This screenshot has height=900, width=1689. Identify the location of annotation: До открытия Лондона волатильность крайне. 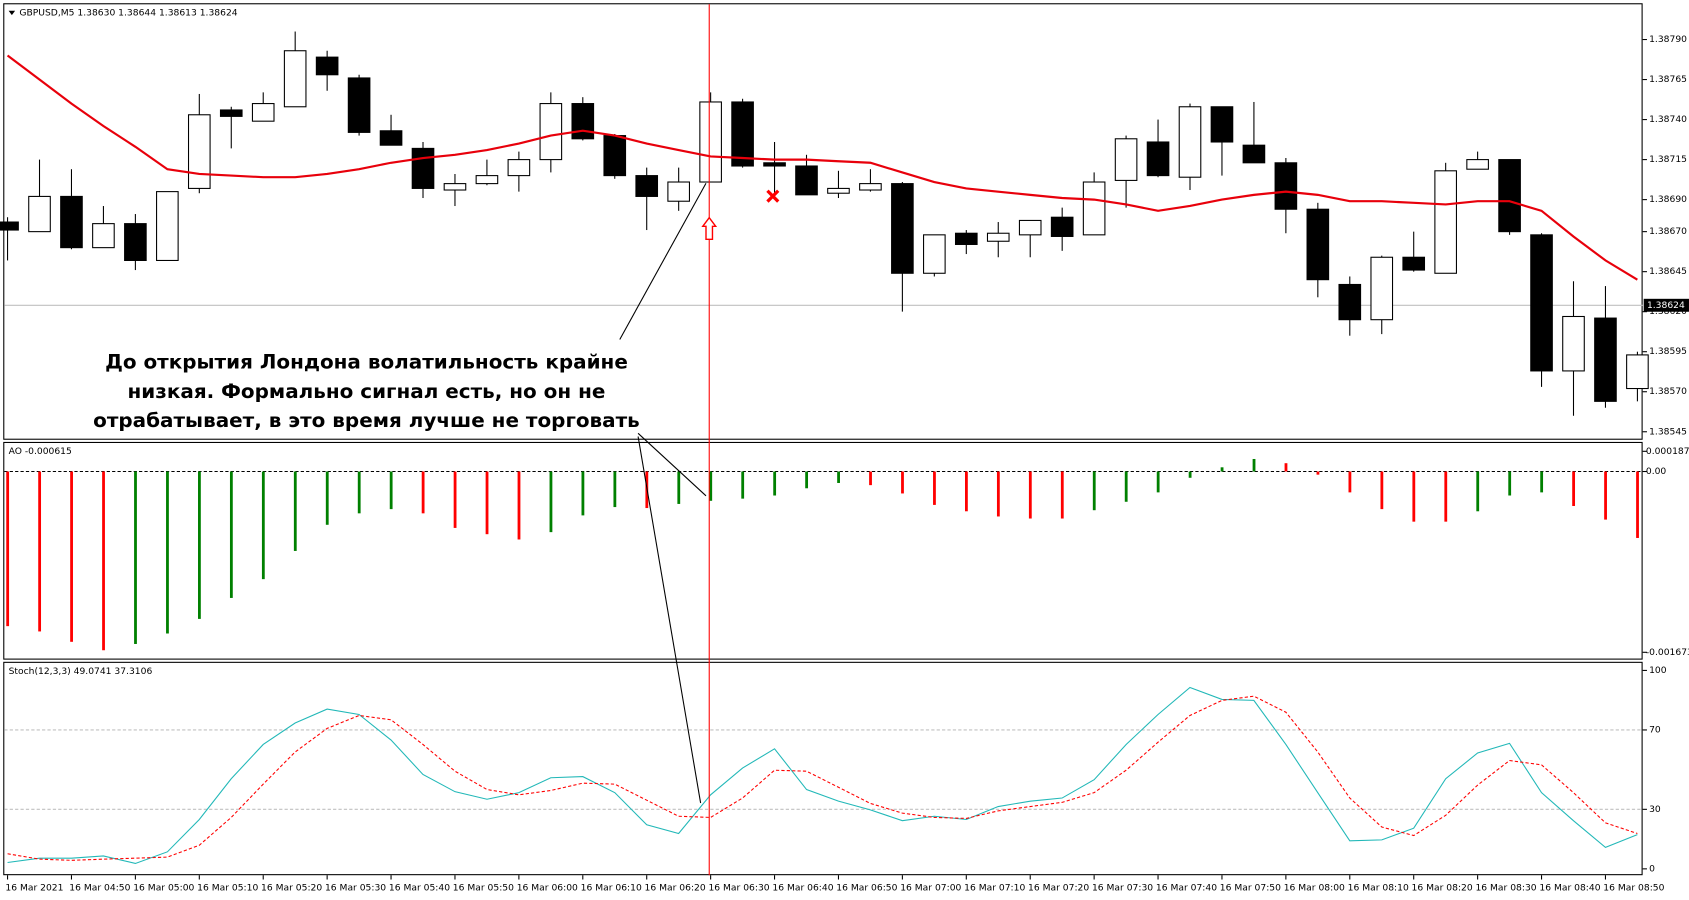
(366, 362).